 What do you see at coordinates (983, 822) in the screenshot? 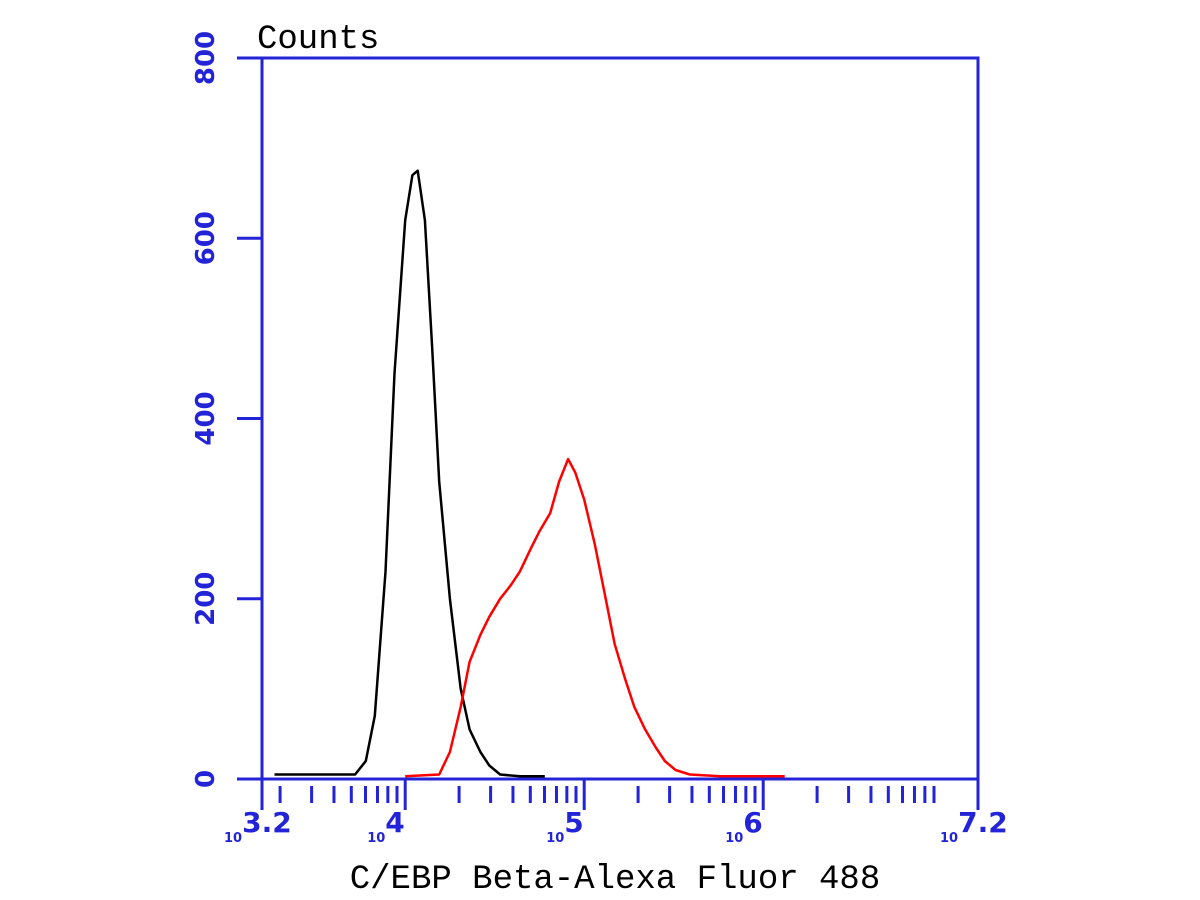
I see `x-tick-exponent: 7.2` at bounding box center [983, 822].